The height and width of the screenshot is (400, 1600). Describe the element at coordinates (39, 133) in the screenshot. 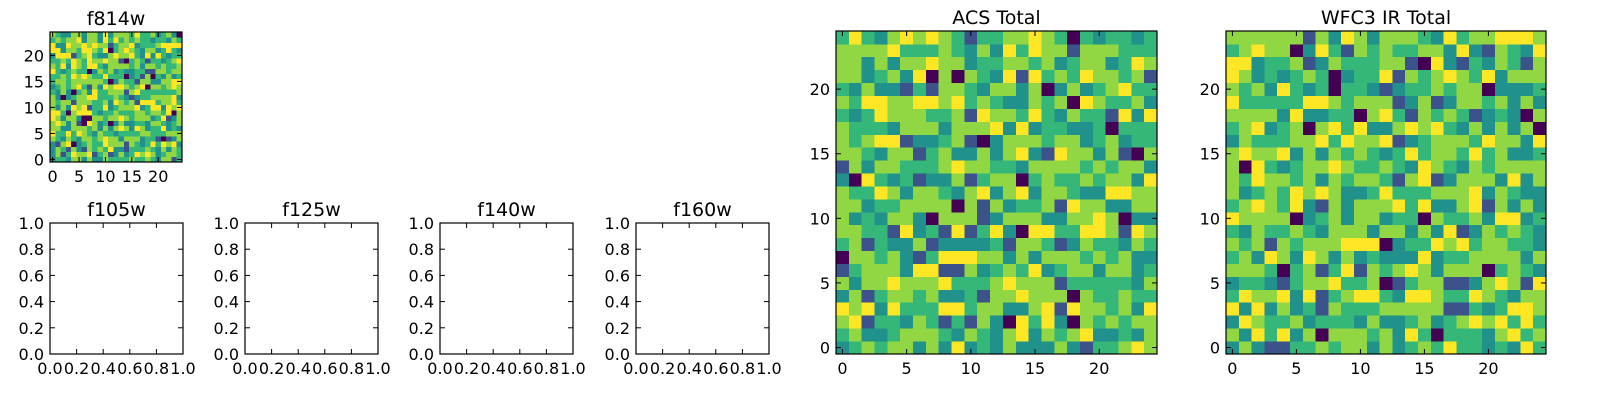

I see `y-tick-label: 5` at that location.